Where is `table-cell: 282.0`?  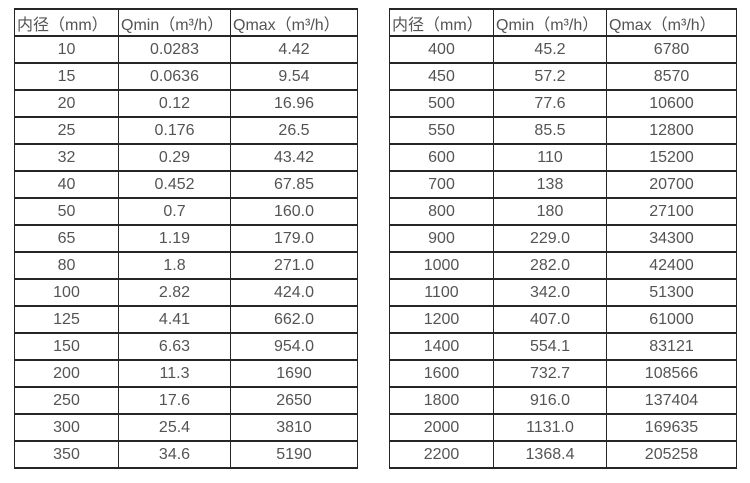
table-cell: 282.0 is located at coordinates (550, 265).